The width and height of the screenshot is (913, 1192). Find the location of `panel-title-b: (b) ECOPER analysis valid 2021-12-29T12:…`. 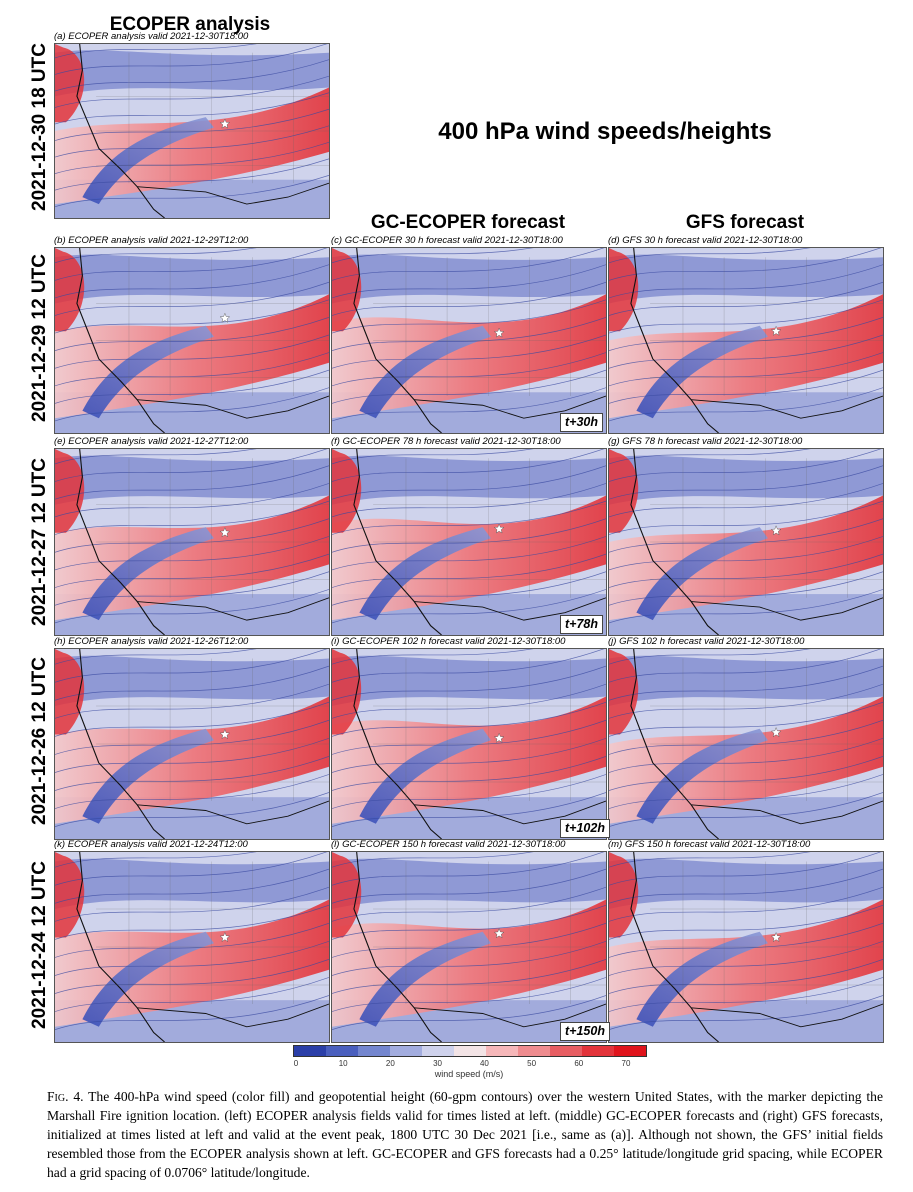

panel-title-b: (b) ECOPER analysis valid 2021-12-29T12:… is located at coordinates (151, 240).